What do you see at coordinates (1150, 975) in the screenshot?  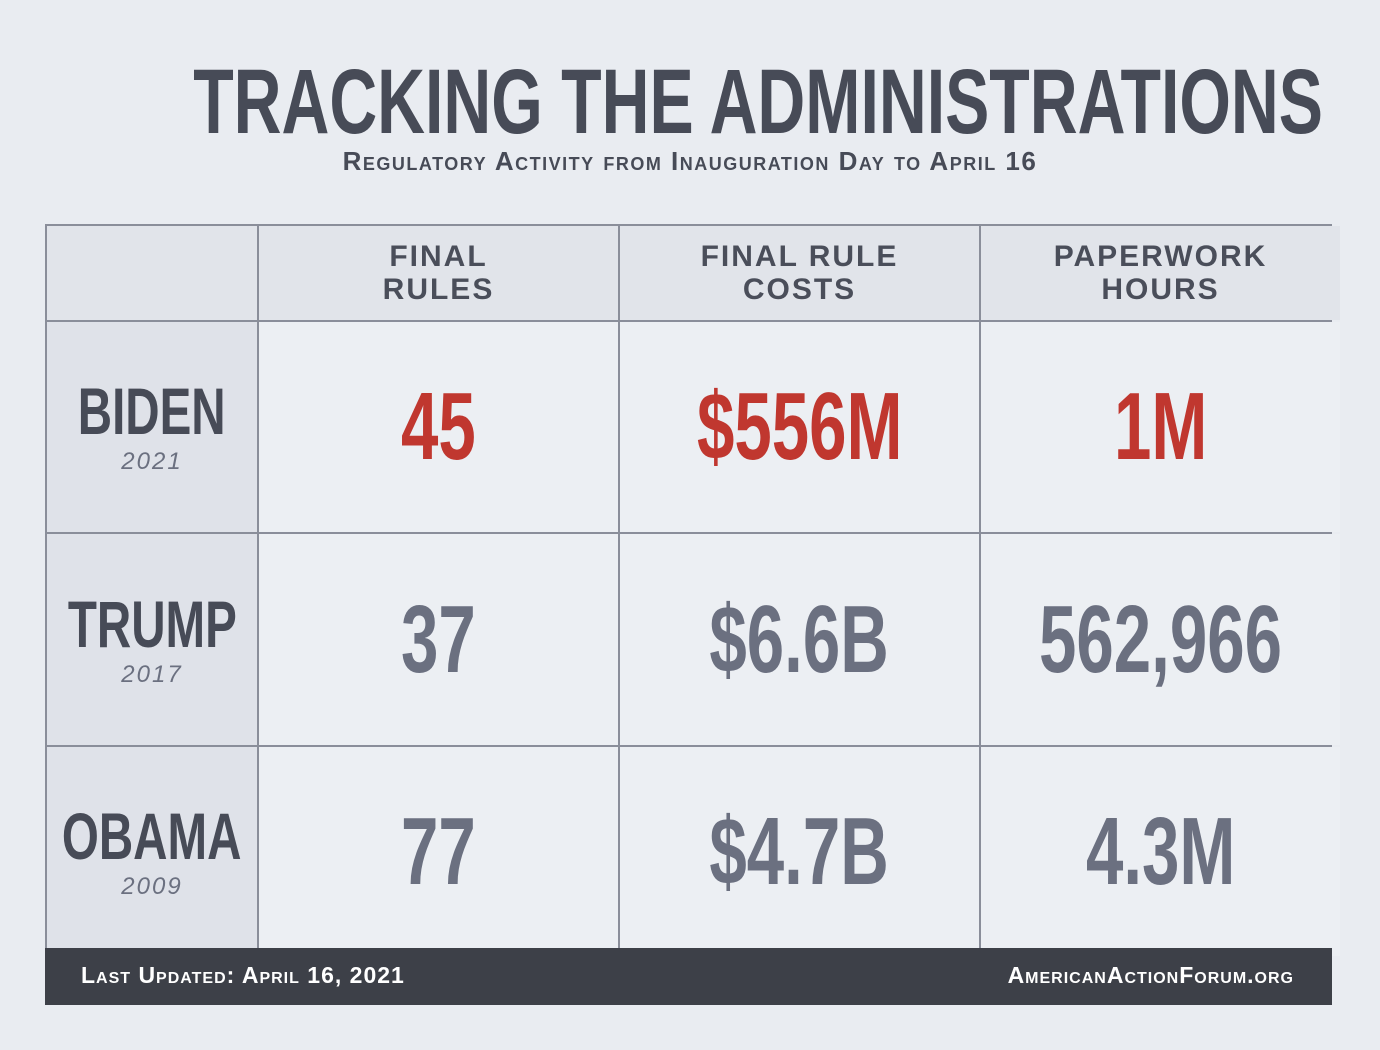 I see `site: AmericanActionForum.org` at bounding box center [1150, 975].